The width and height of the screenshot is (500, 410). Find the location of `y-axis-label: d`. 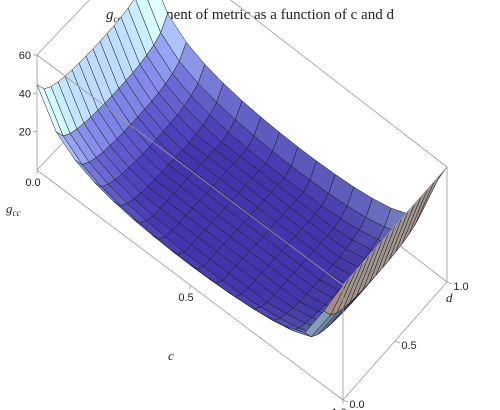

y-axis-label: d is located at coordinates (449, 297).